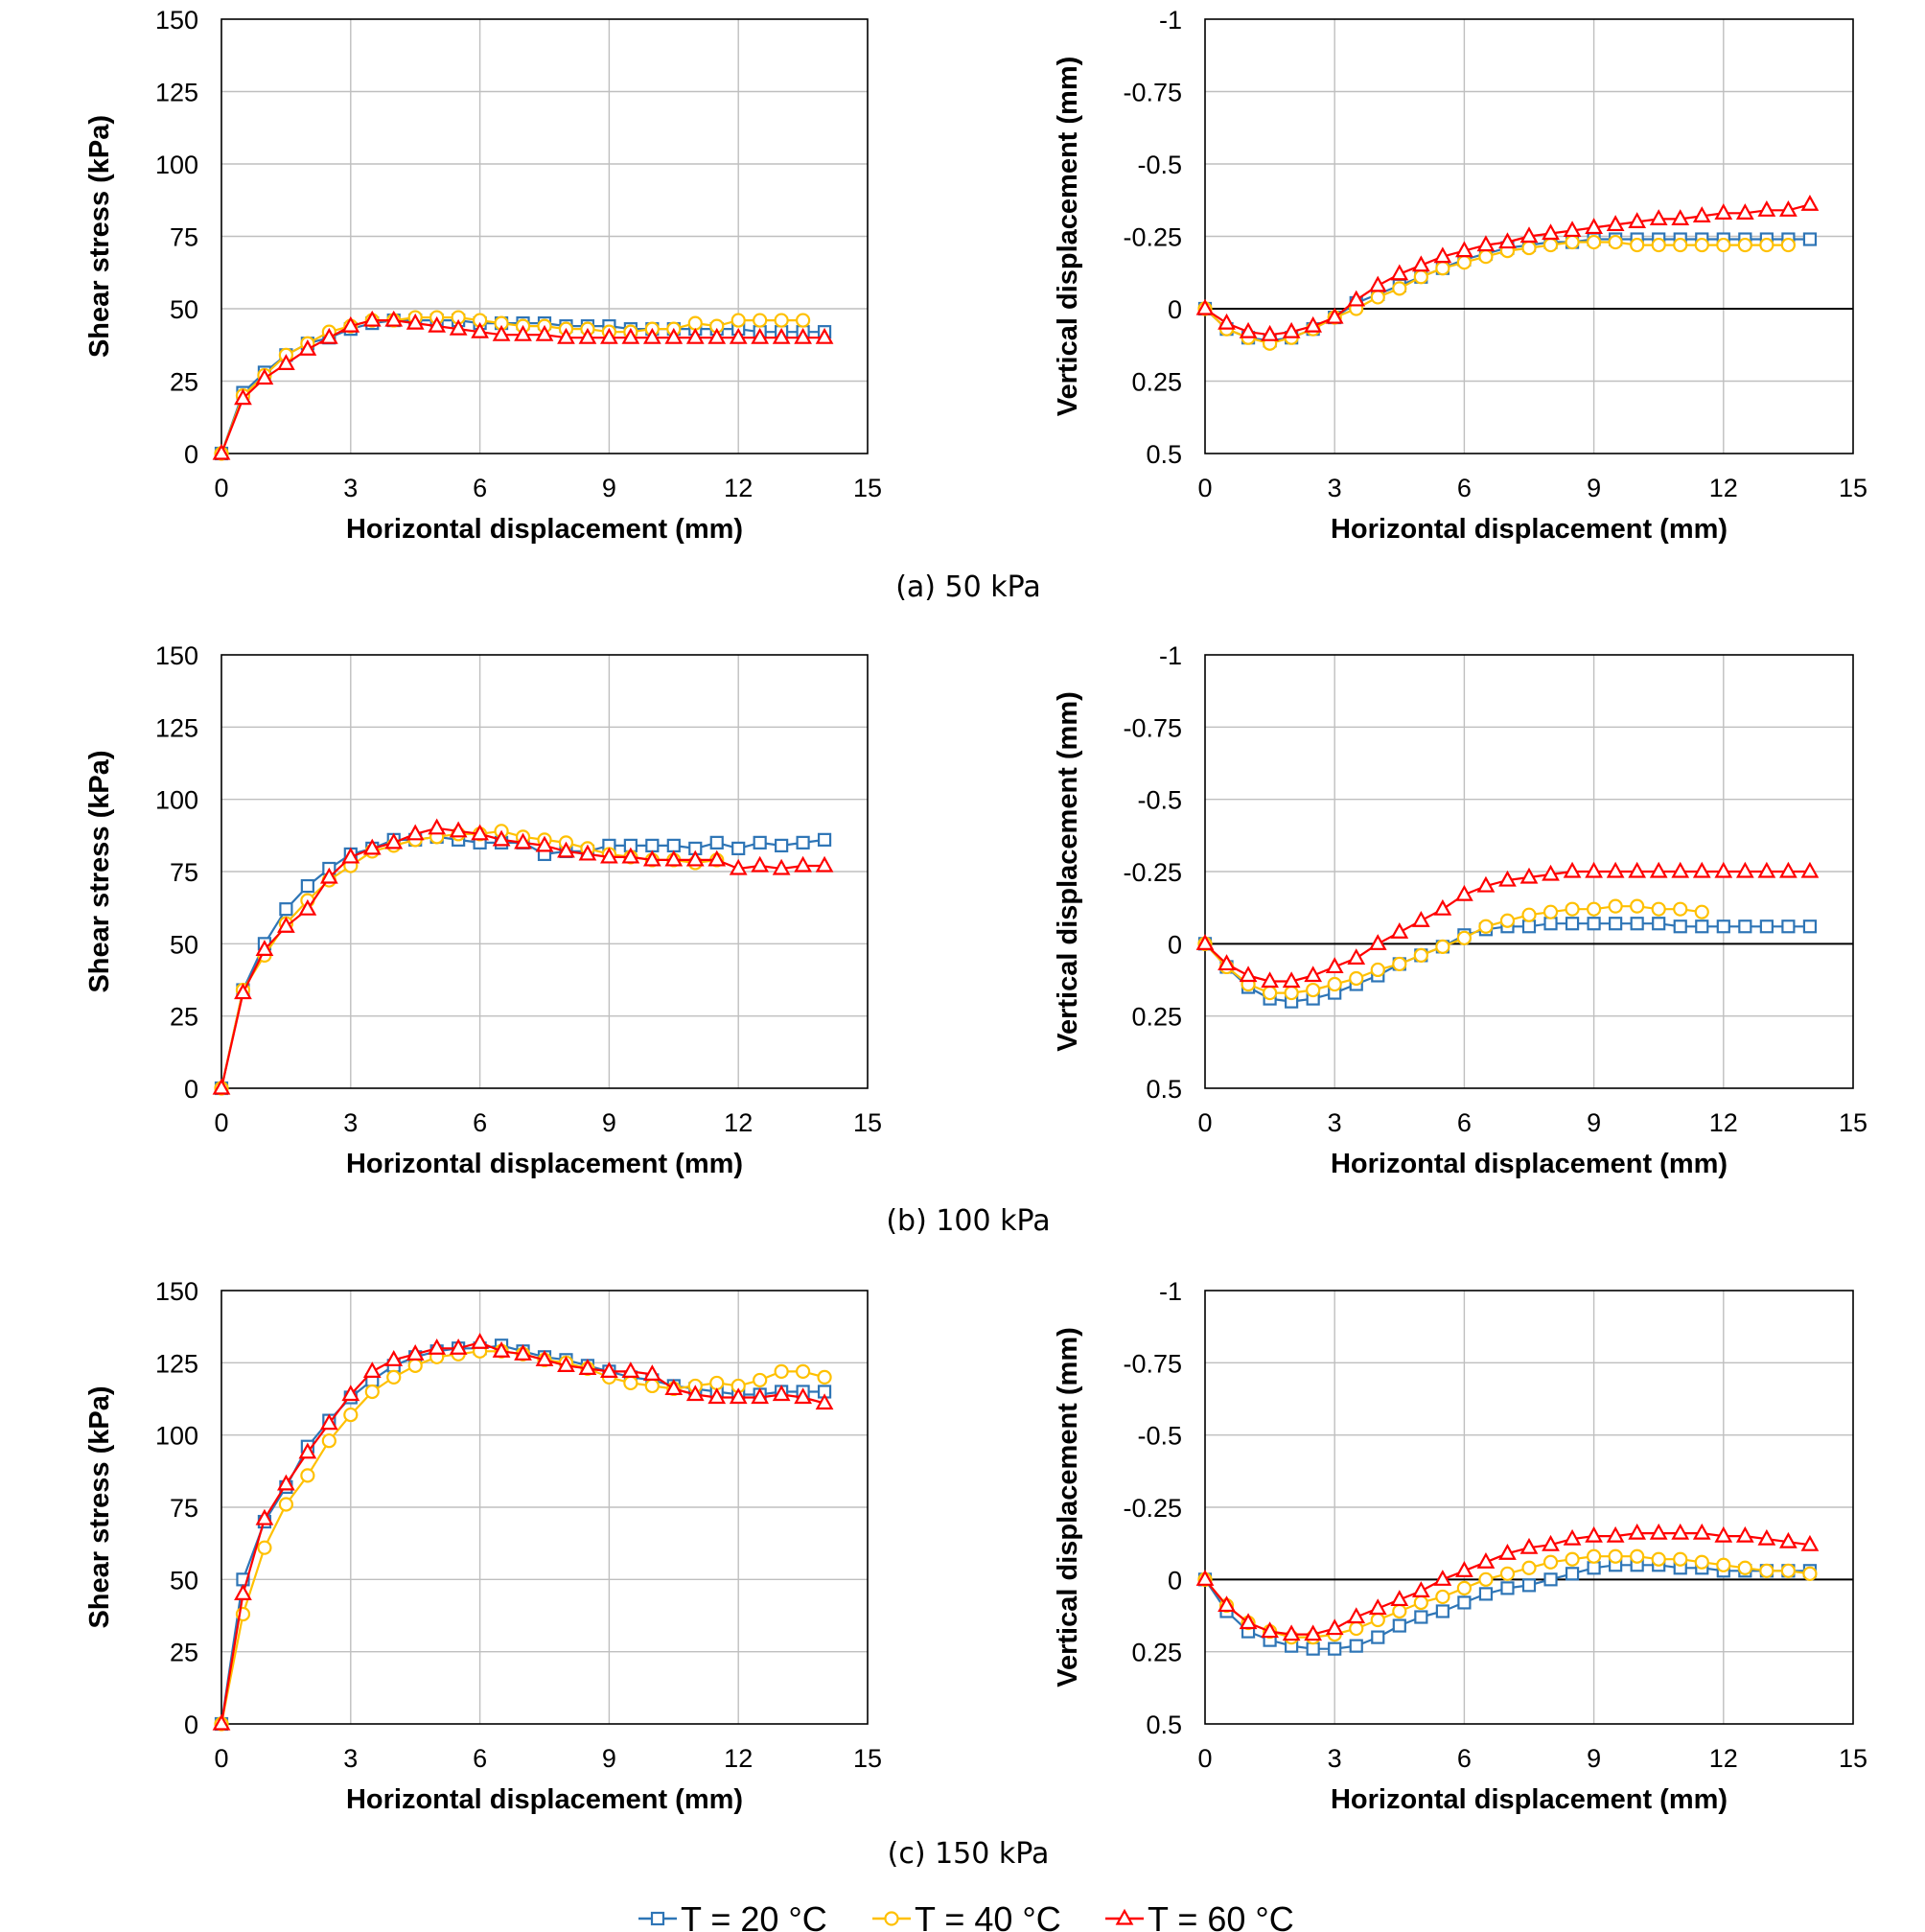 This screenshot has width=1925, height=1932. Describe the element at coordinates (1853, 1122) in the screenshot. I see `x-tick-label: 15` at that location.